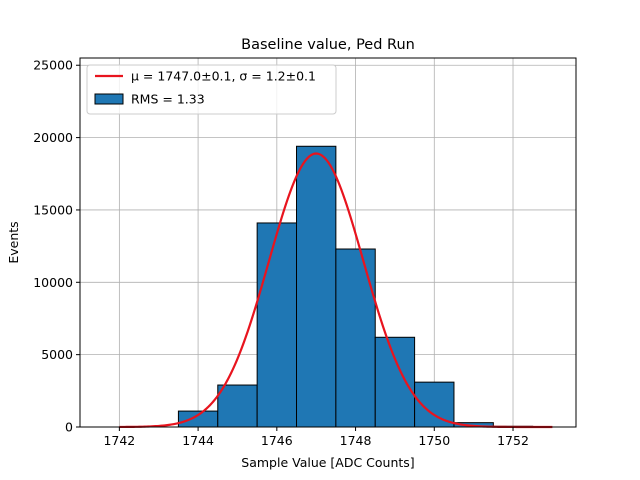 Image resolution: width=640 pixels, height=480 pixels. Describe the element at coordinates (53, 209) in the screenshot. I see `y-tick-label: 15000` at that location.